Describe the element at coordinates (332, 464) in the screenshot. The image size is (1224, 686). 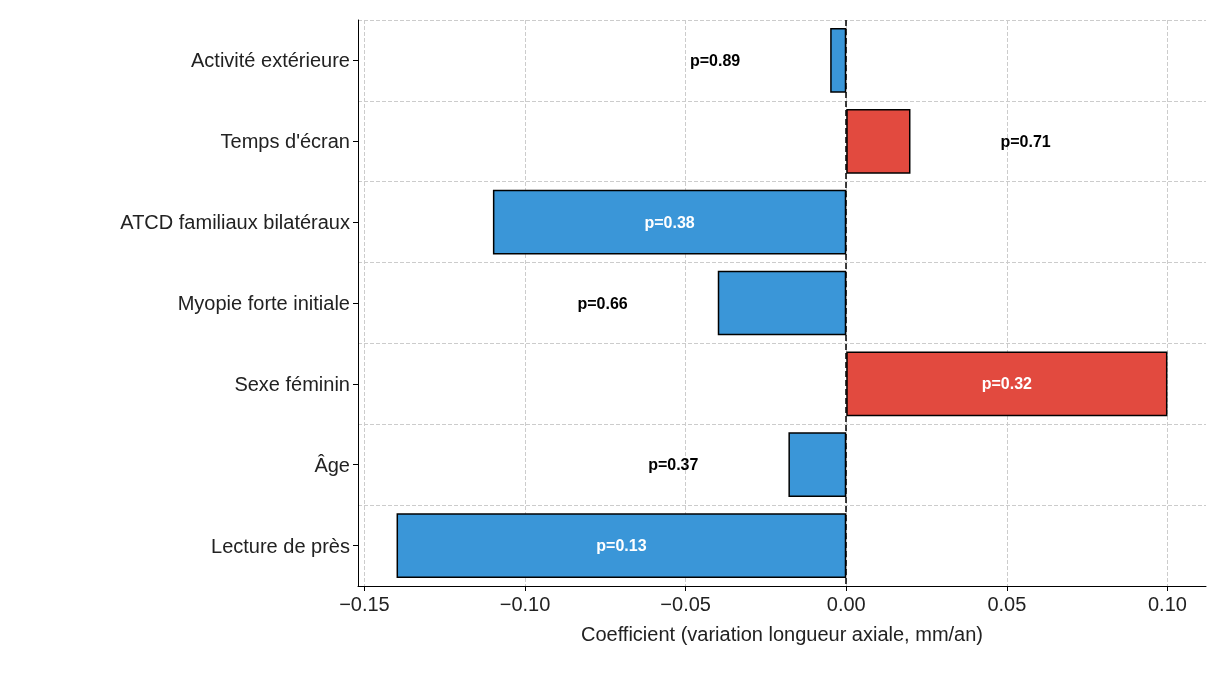
I see `y-tick-label: Âge` at that location.